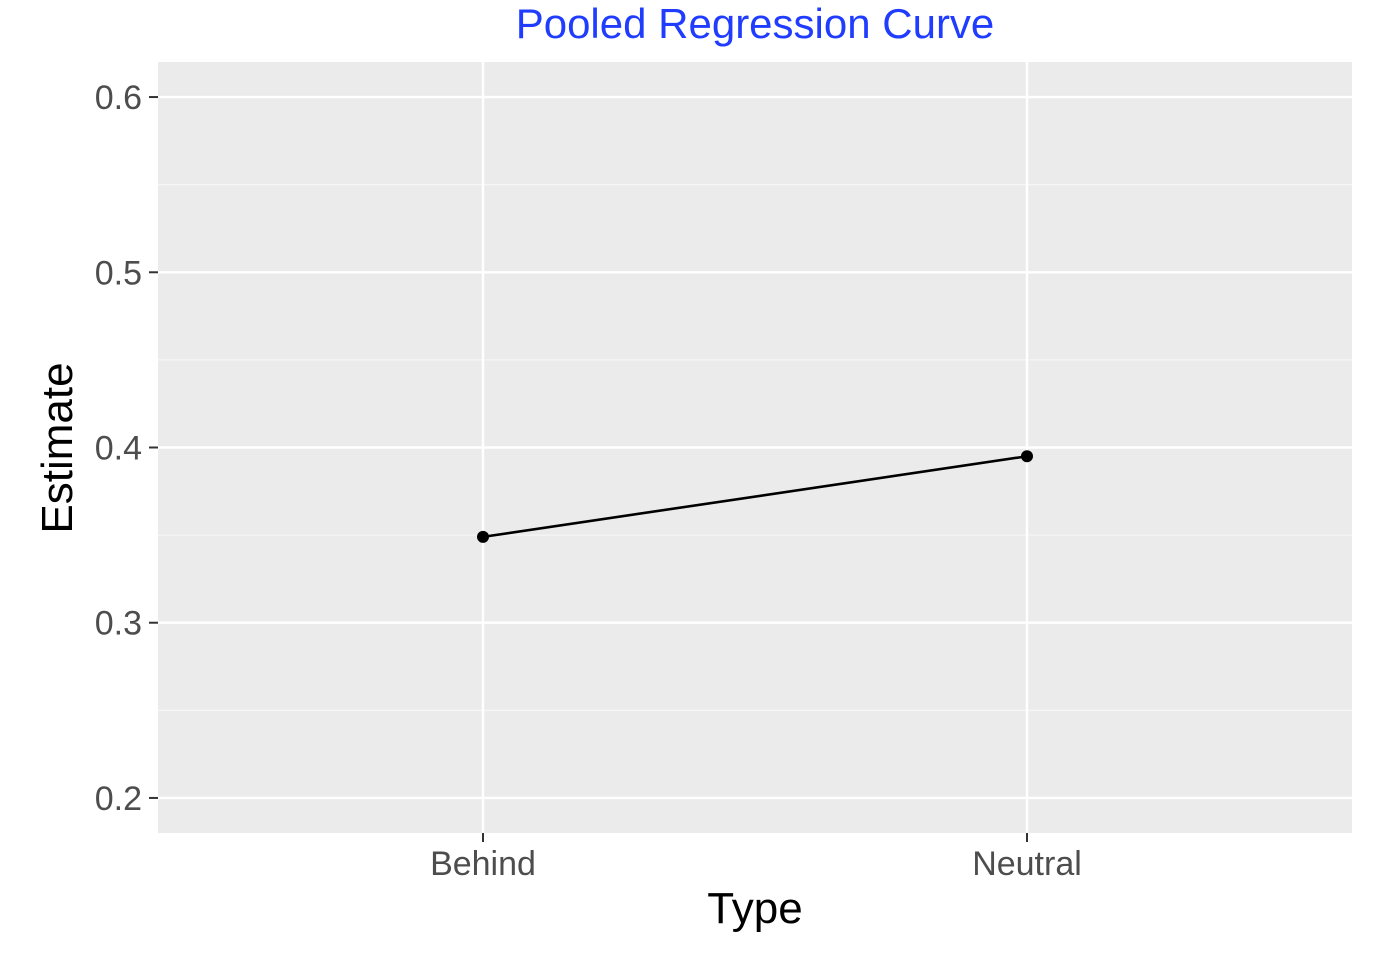  What do you see at coordinates (755, 23) in the screenshot?
I see `chart-title: Pooled Regression Curve` at bounding box center [755, 23].